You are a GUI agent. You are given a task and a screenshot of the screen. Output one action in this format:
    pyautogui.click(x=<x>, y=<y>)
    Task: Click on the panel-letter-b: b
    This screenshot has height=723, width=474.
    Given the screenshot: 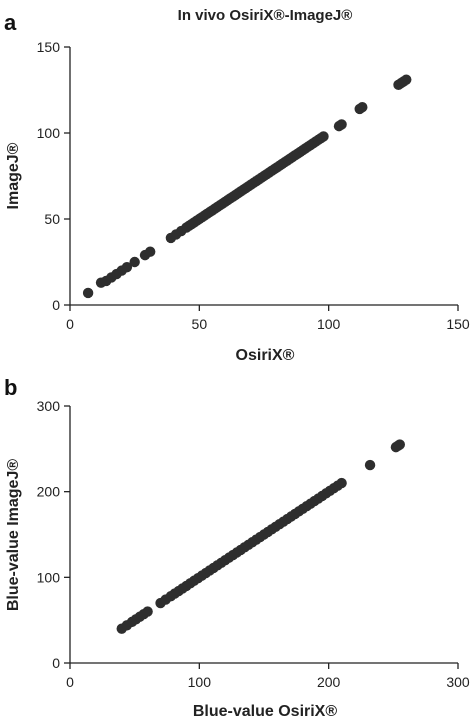 What is the action you would take?
    pyautogui.click(x=10, y=387)
    